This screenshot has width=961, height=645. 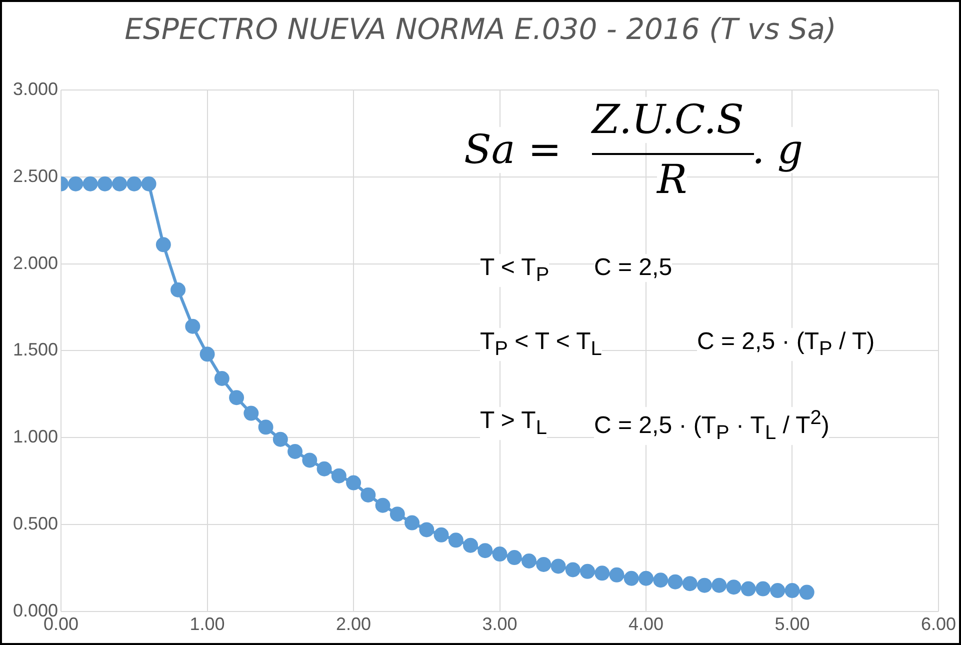 What do you see at coordinates (672, 180) in the screenshot?
I see `annotation: R` at bounding box center [672, 180].